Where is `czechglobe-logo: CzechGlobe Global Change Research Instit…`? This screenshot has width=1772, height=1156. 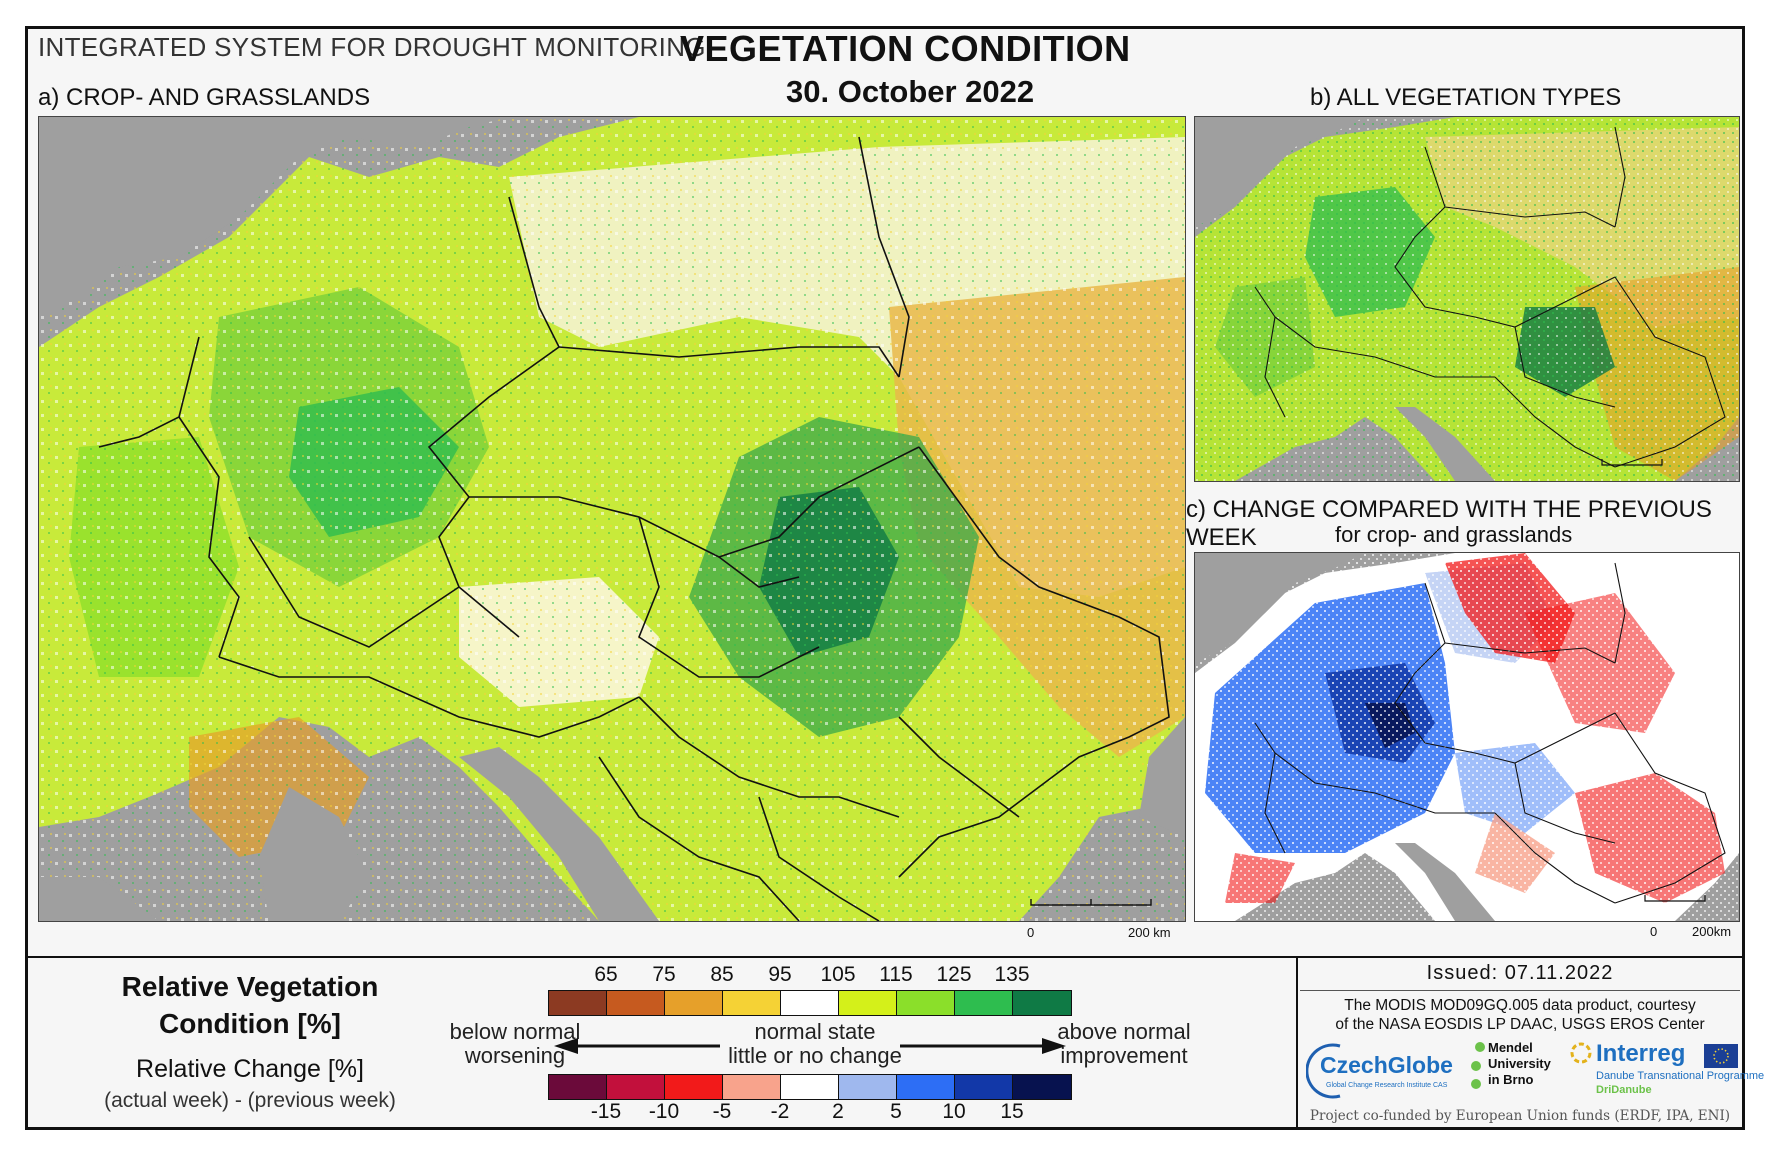 czechglobe-logo: CzechGlobe Global Change Research Instit… is located at coordinates (1386, 1071).